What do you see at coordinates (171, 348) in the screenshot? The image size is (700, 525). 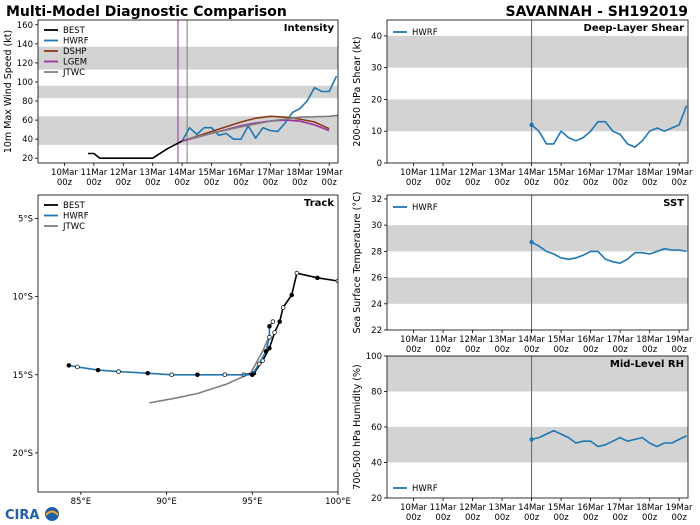 I see `track-line-hwrf` at bounding box center [171, 348].